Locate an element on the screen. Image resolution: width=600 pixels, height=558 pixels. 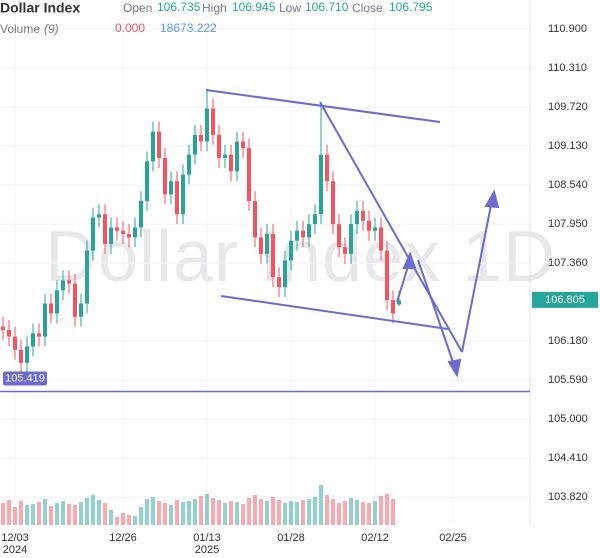
y-tick-label: 109.720 is located at coordinates (568, 107).